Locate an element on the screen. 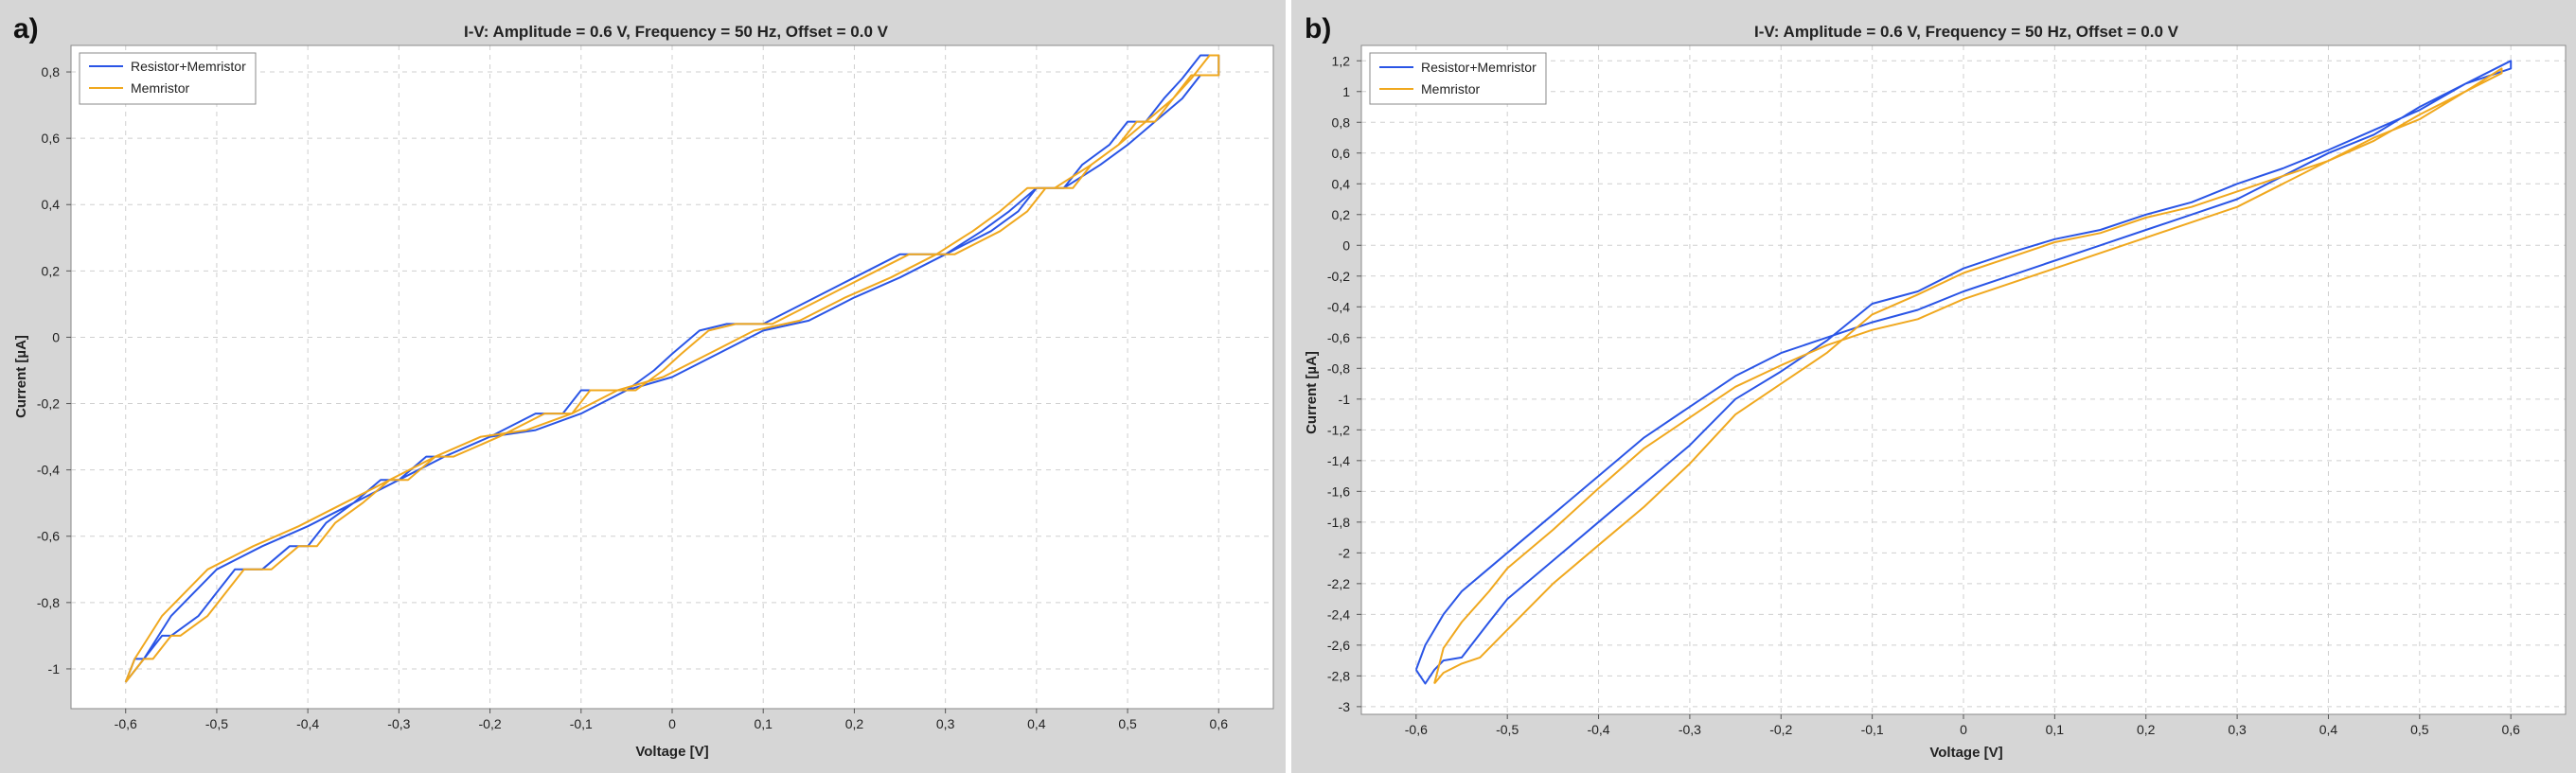 This screenshot has height=773, width=2576. y-tick-label: 1,2 is located at coordinates (1341, 61).